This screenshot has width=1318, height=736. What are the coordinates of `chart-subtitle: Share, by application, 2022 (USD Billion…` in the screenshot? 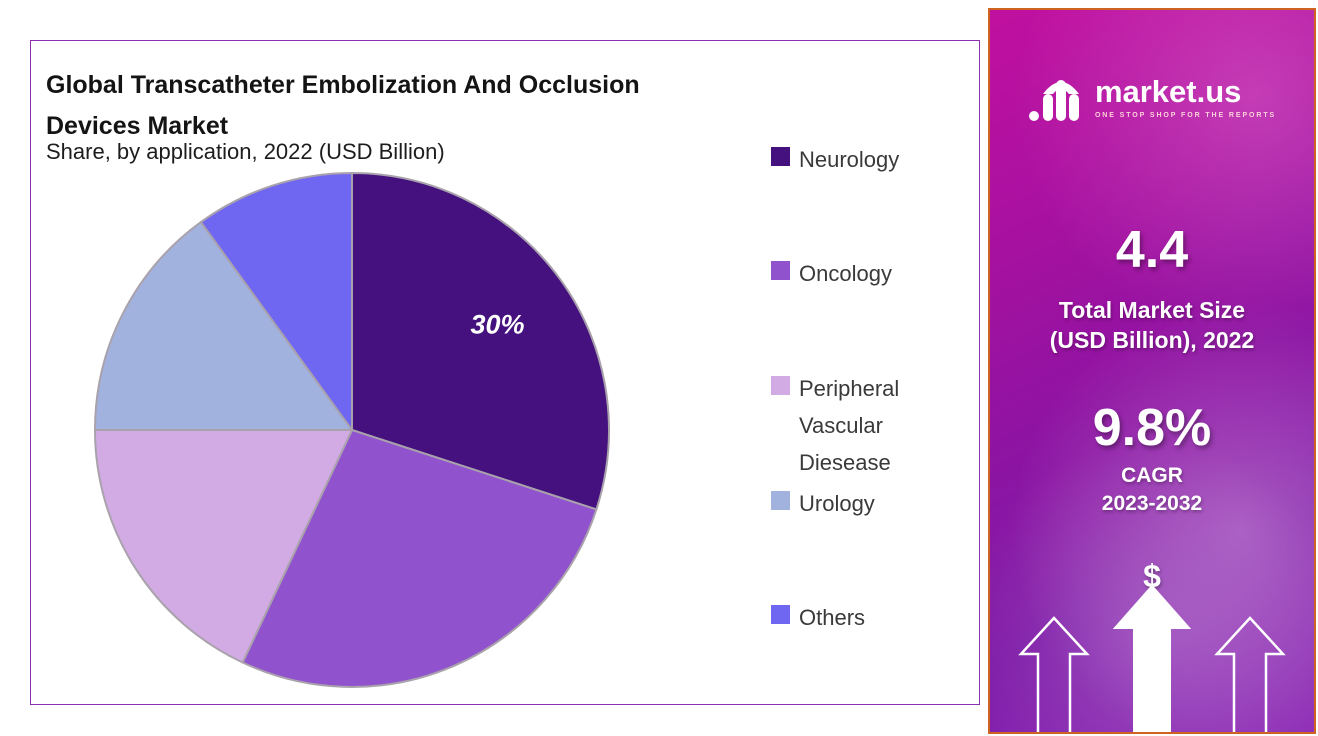 It's located at (245, 151).